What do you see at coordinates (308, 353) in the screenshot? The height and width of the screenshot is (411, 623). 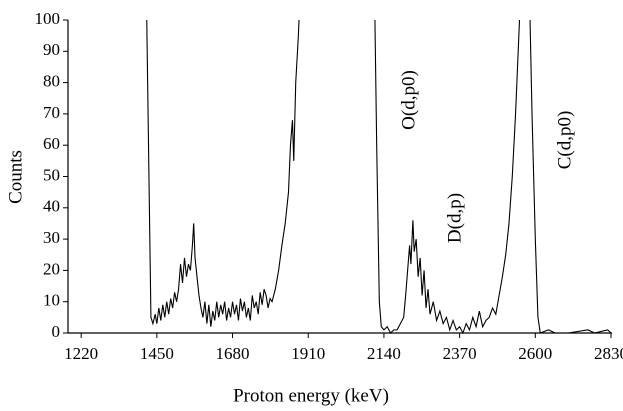 I see `x-tick-label: 1910` at bounding box center [308, 353].